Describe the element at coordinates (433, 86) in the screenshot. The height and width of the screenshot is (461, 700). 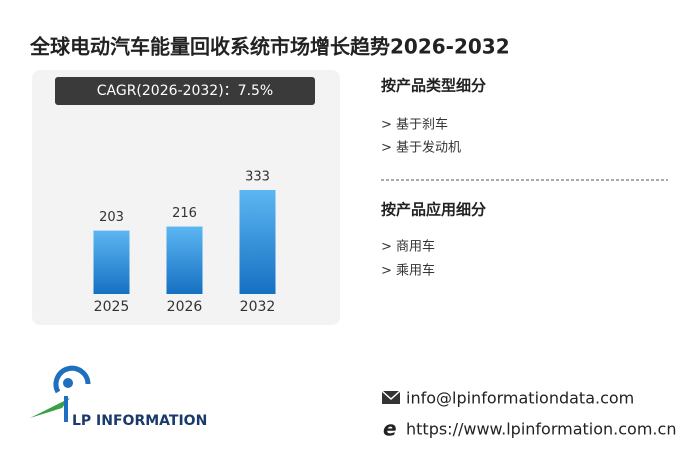
I see `segment-title: 按产品类型细分` at that location.